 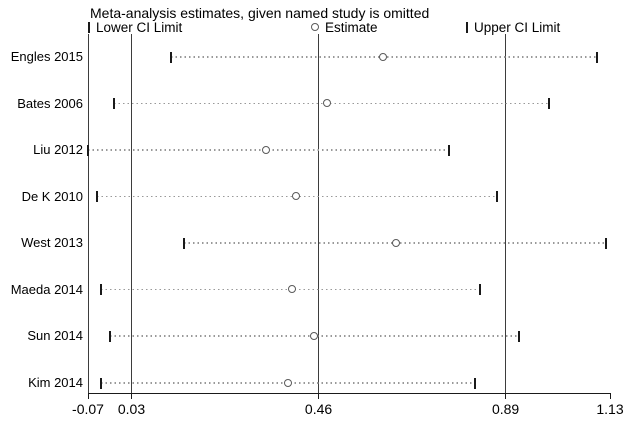 What do you see at coordinates (50, 103) in the screenshot?
I see `study-label: Bates 2006` at bounding box center [50, 103].